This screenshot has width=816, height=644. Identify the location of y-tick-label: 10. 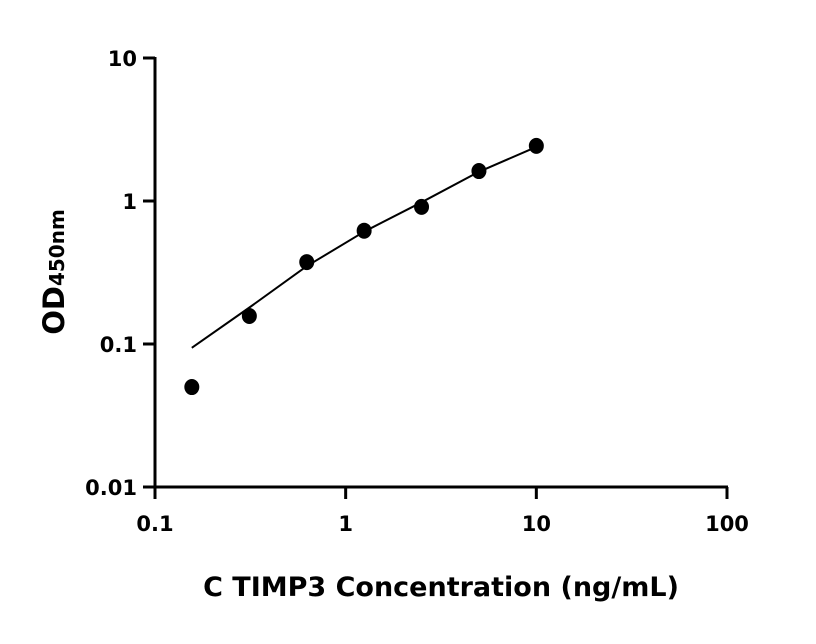
(122, 59).